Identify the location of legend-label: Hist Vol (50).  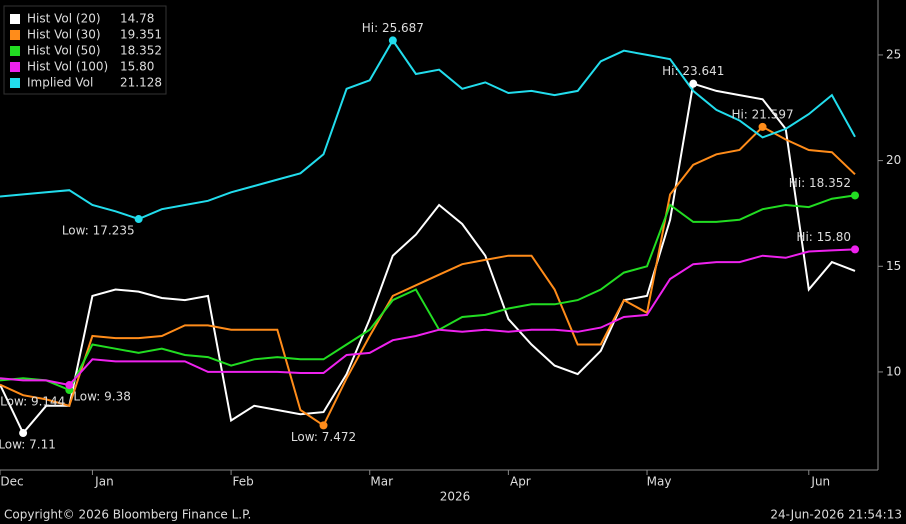
(64, 51).